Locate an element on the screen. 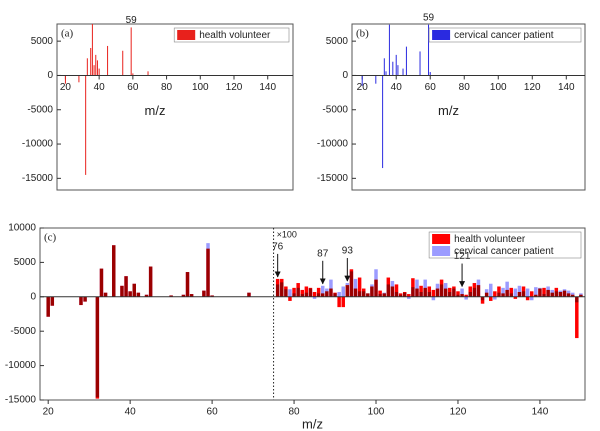  x-axis-title: m/z is located at coordinates (312, 423).